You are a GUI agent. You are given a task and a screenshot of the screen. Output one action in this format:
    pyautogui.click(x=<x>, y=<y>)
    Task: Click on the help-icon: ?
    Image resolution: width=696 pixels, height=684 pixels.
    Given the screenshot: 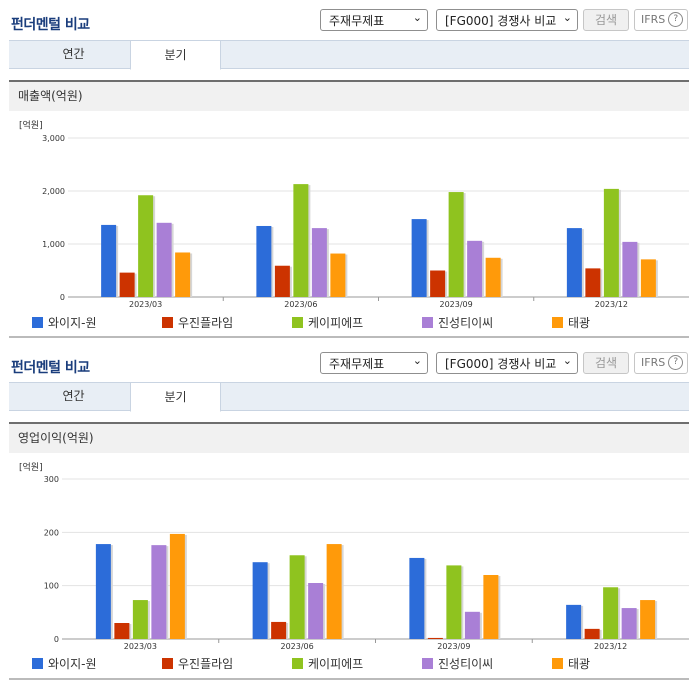 What is the action you would take?
    pyautogui.click(x=676, y=362)
    